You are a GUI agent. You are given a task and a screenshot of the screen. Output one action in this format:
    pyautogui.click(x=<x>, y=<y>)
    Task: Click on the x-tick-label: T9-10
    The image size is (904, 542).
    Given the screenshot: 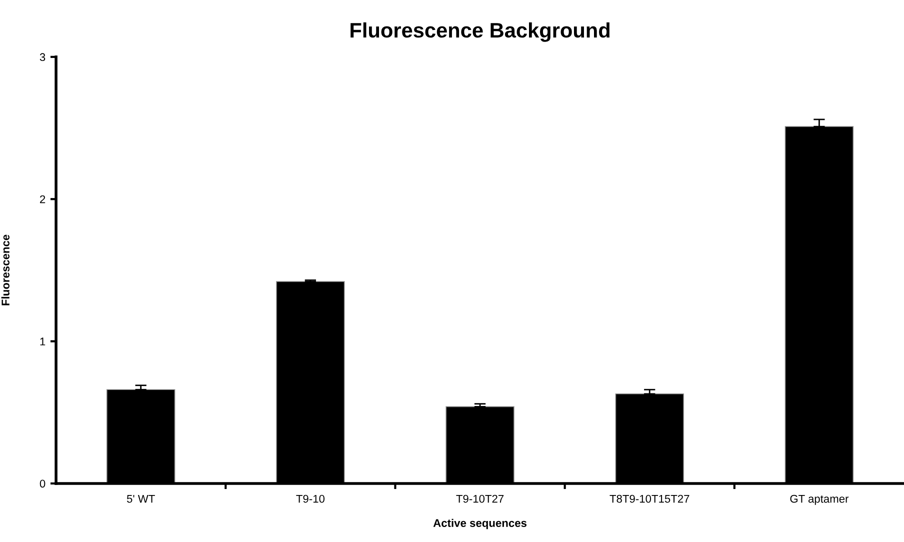 What is the action you would take?
    pyautogui.click(x=310, y=498)
    